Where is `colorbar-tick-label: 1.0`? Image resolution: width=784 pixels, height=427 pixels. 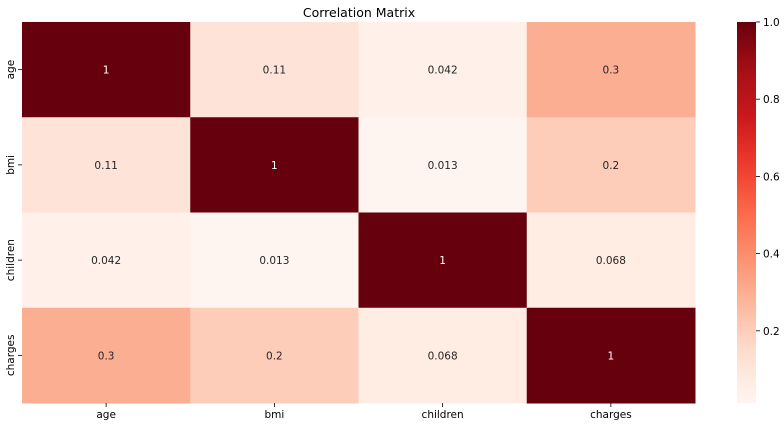 colorbar-tick-label: 1.0 is located at coordinates (771, 23).